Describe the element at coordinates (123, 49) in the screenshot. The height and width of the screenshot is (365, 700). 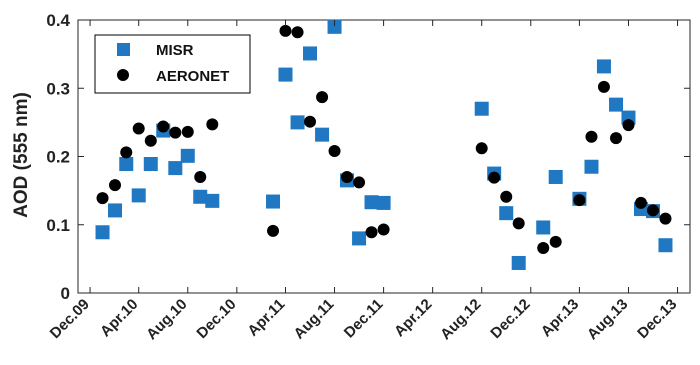
I see `legend-misr-marker` at that location.